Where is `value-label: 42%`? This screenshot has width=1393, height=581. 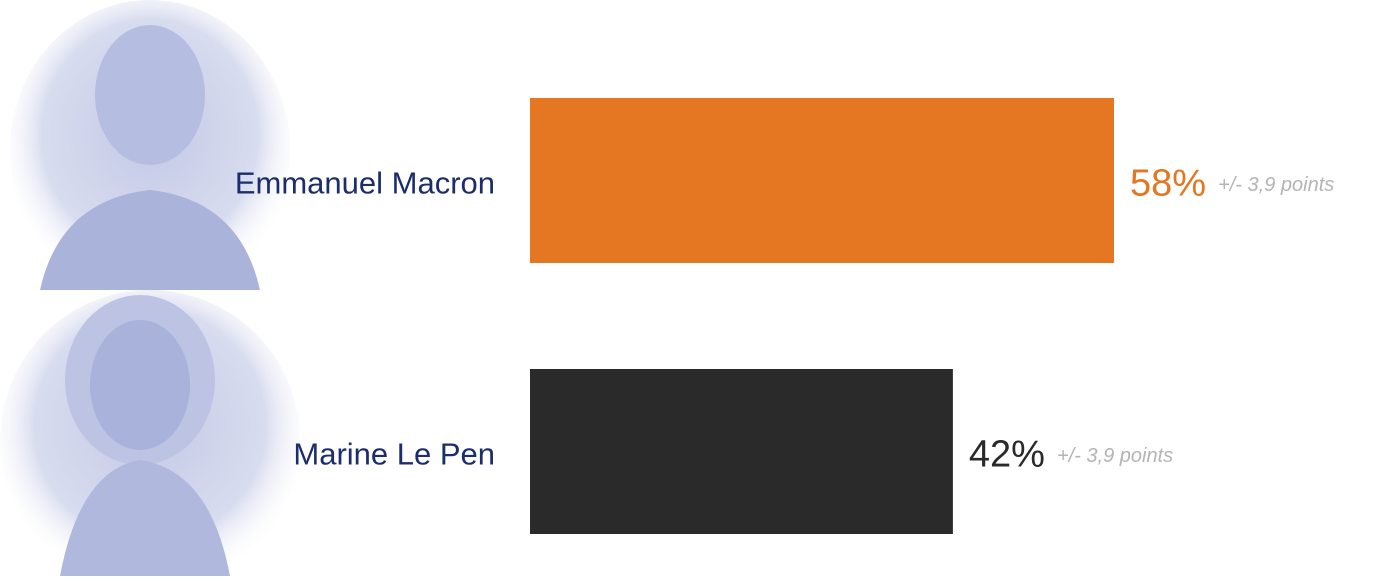
value-label: 42% is located at coordinates (1007, 455).